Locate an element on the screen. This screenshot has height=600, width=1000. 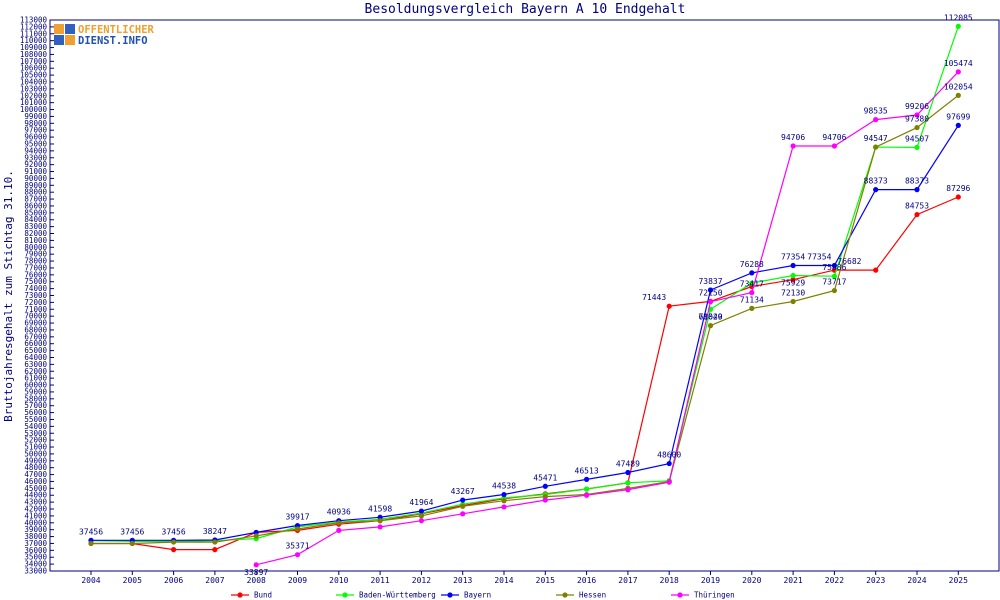
y-axis-label: Bruttojahresgehalt zum Stichtag 31.10. is located at coordinates (8, 296).